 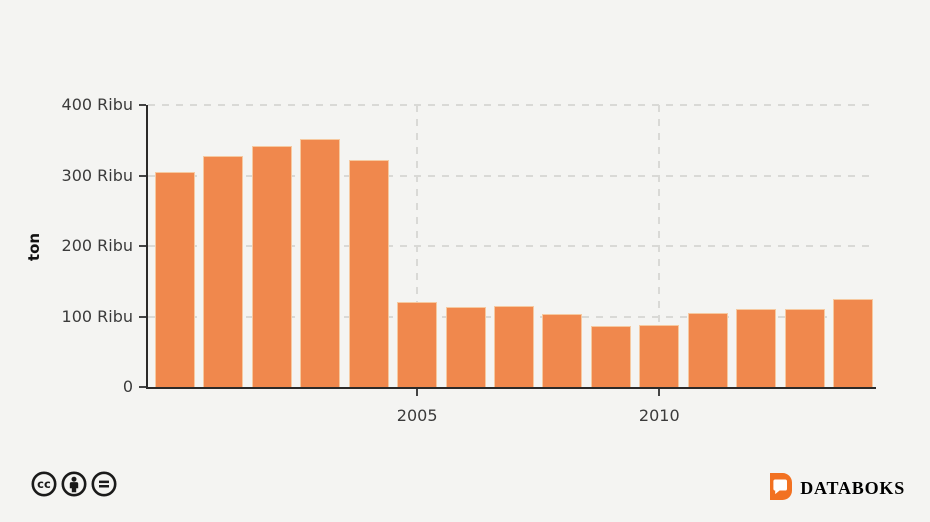 What do you see at coordinates (175, 279) in the screenshot?
I see `bar-2000` at bounding box center [175, 279].